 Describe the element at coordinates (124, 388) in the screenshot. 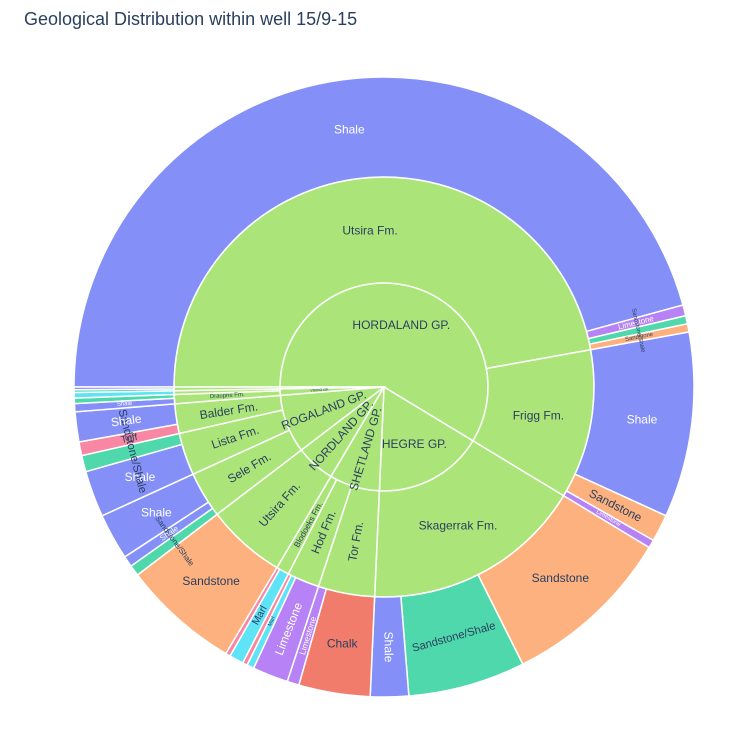

I see `sunburst-wedge-bc-shale` at that location.